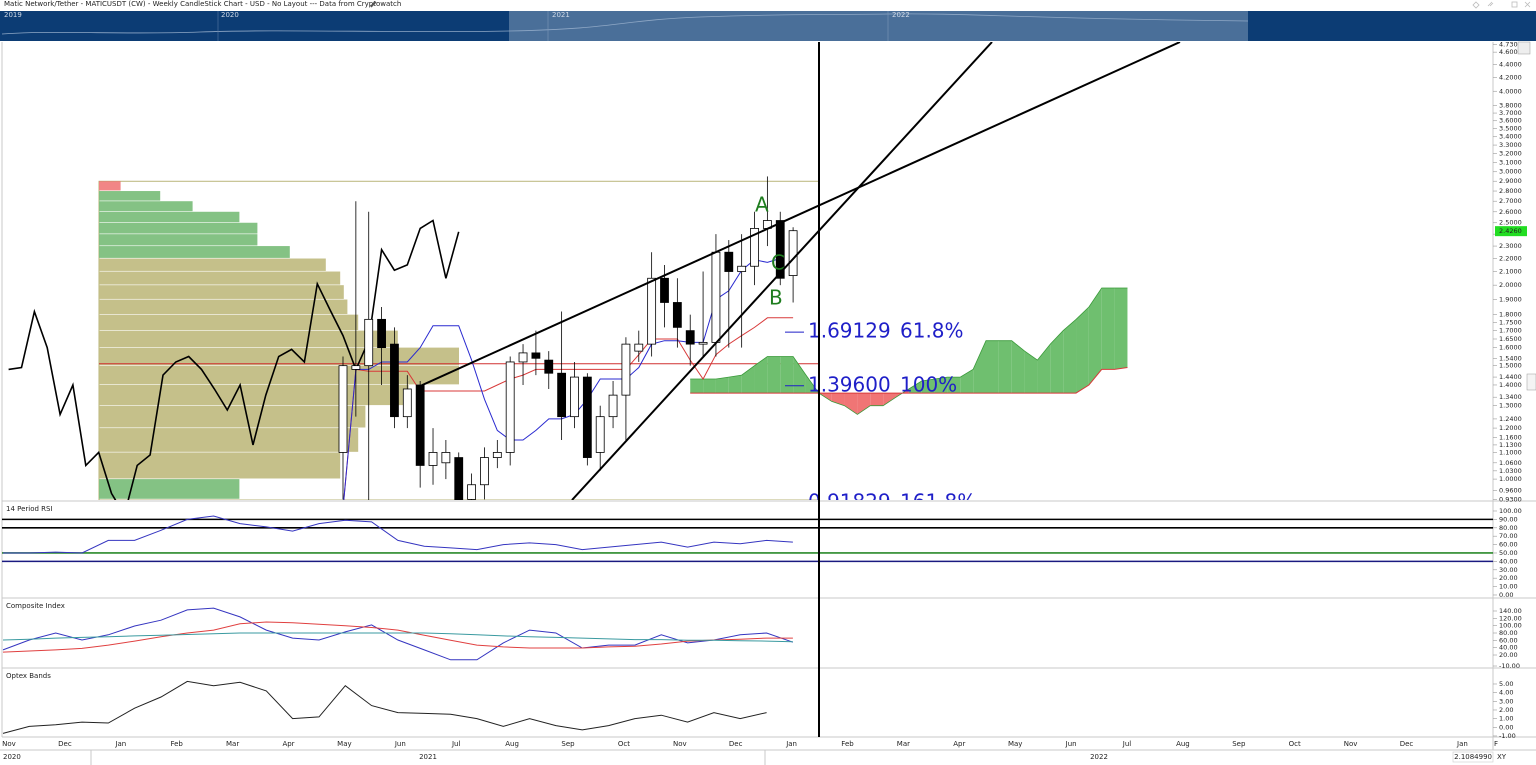  Describe the element at coordinates (1524, 48) in the screenshot. I see `lock-button` at that location.